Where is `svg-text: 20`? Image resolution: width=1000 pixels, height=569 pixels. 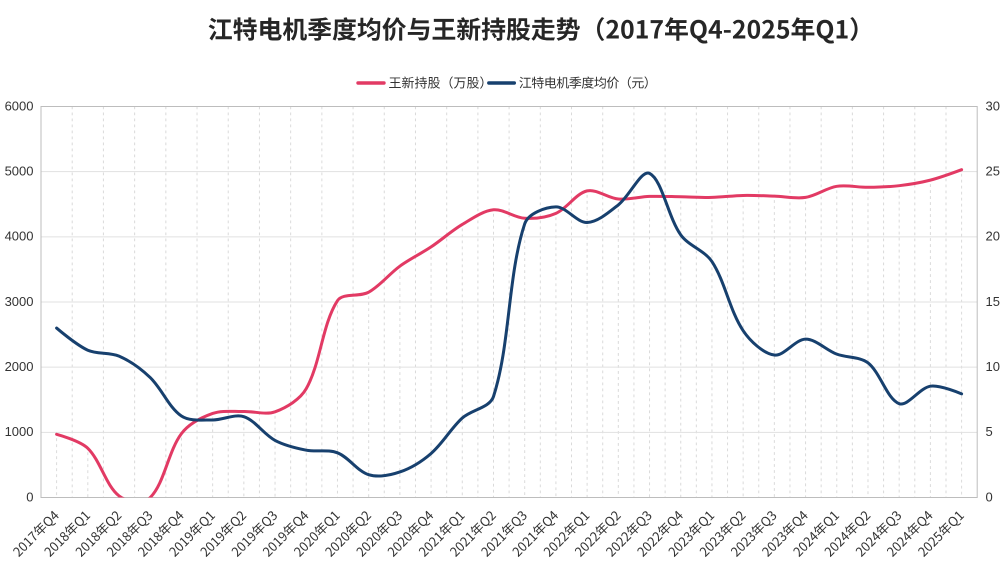 svg-text: 20 is located at coordinates (993, 236).